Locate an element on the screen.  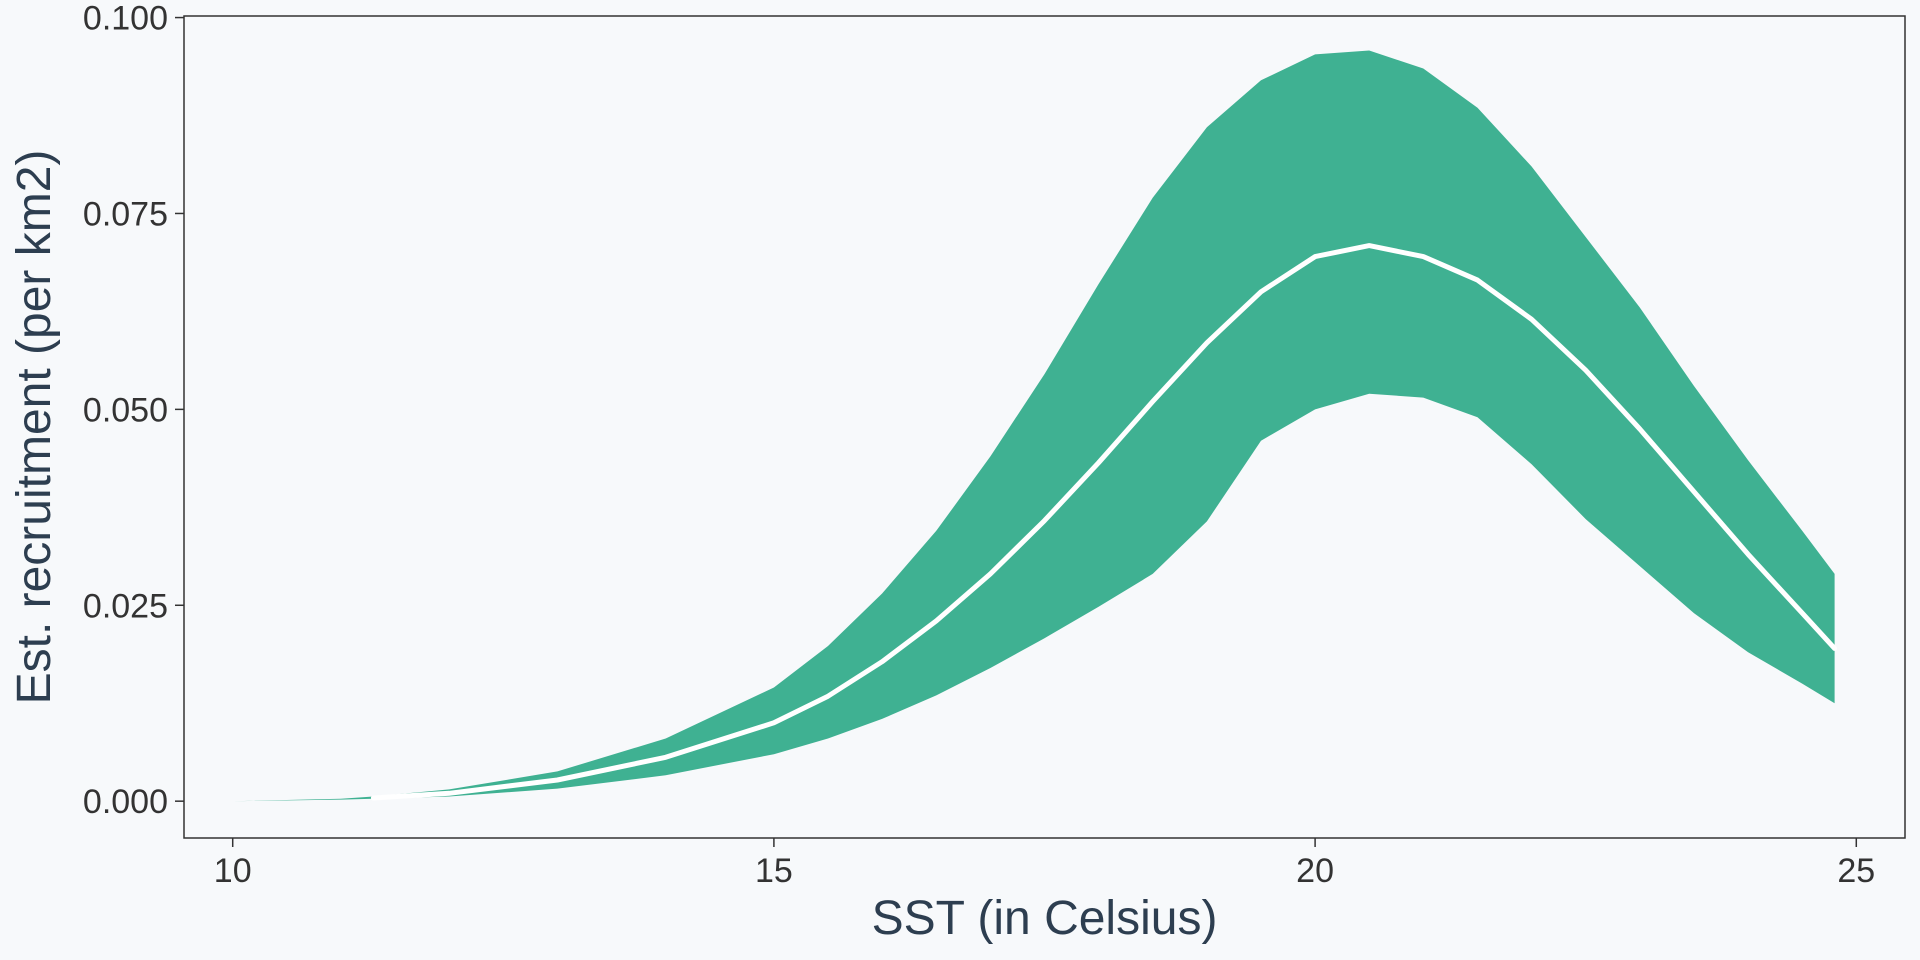
y-tick-label: 0.025 is located at coordinates (125, 606).